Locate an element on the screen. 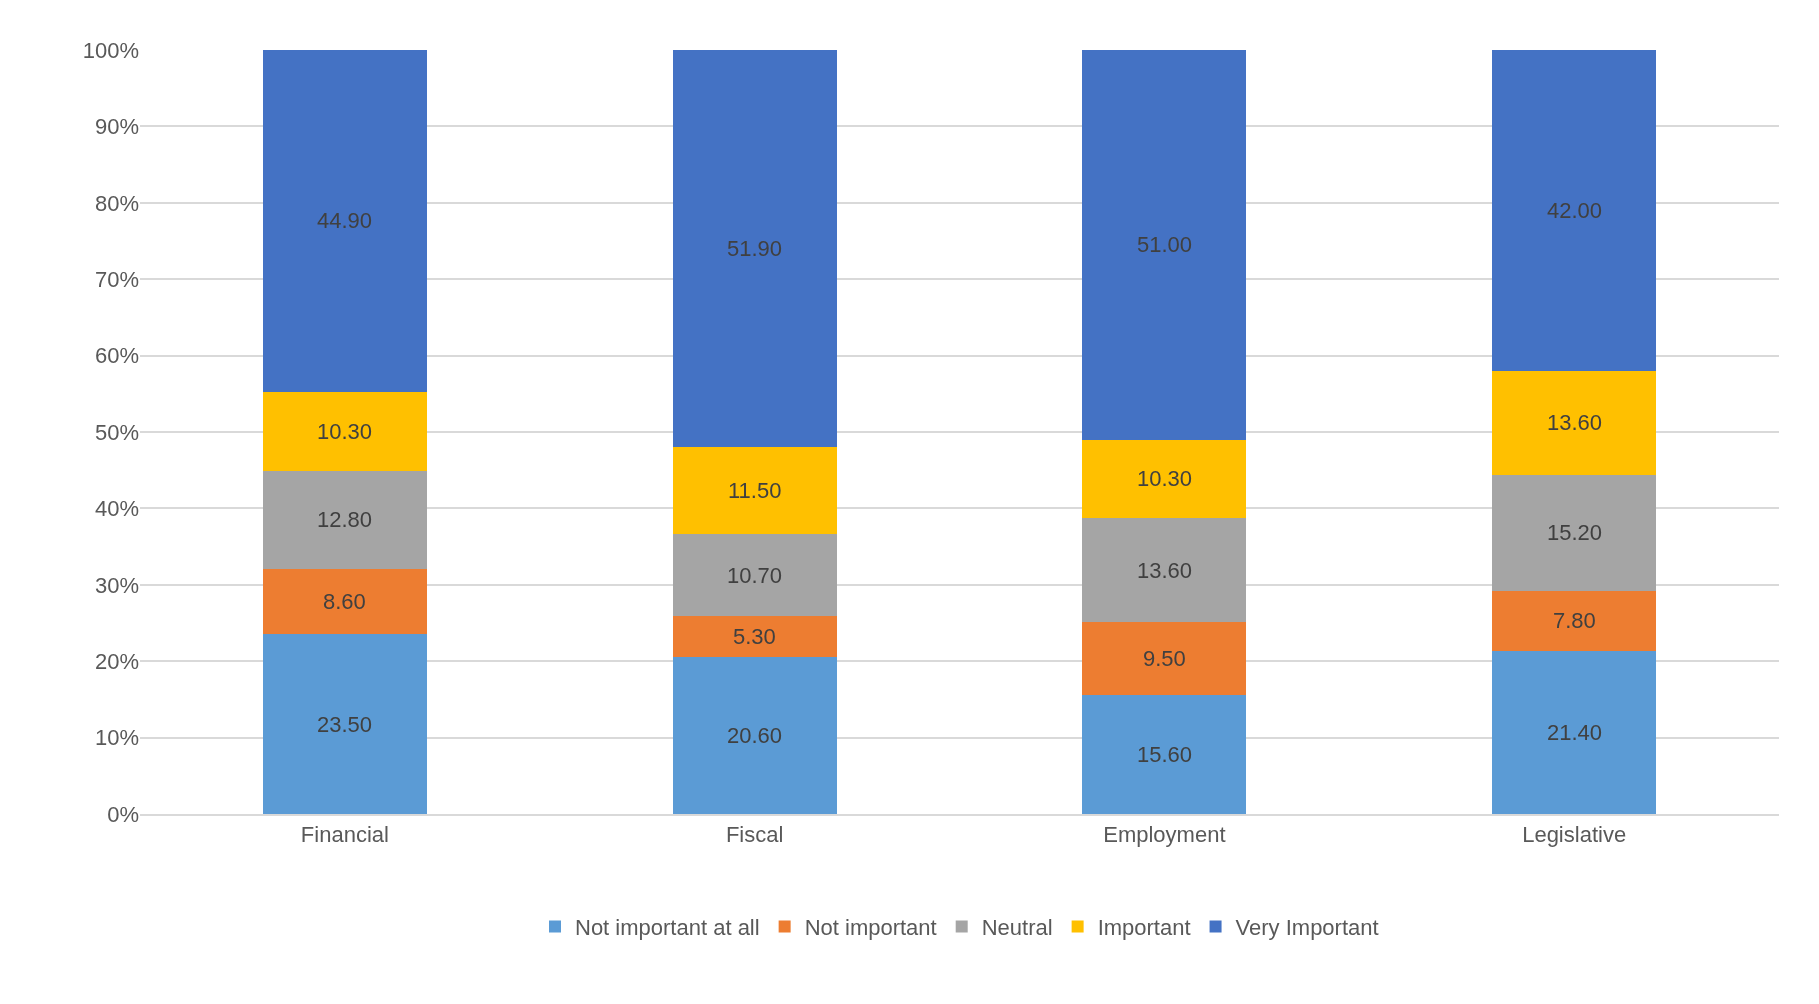  legend-label: Important is located at coordinates (1144, 928).